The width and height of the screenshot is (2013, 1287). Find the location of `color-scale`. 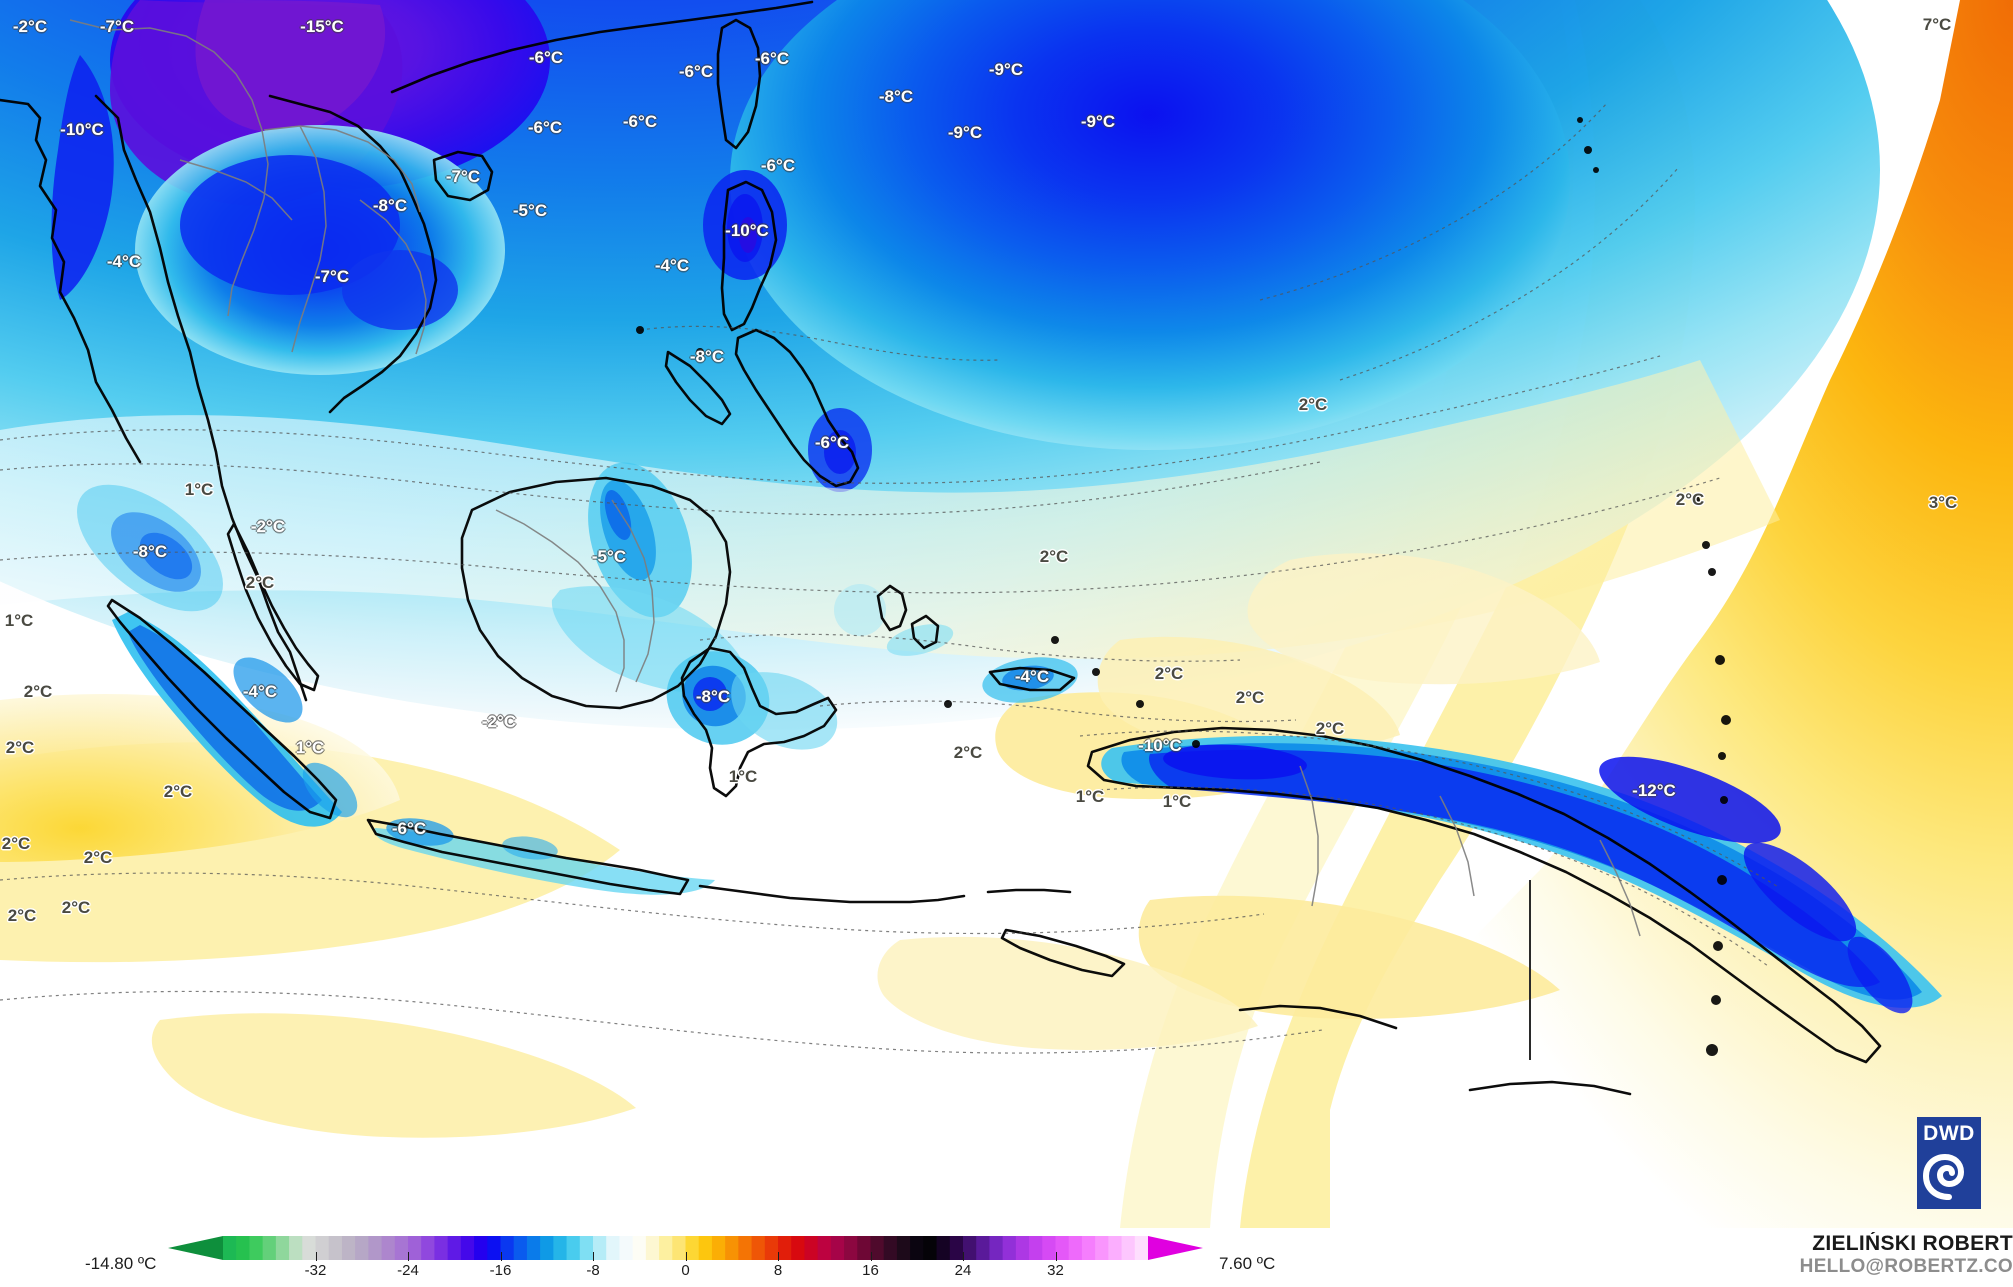

color-scale is located at coordinates (685, 1248).